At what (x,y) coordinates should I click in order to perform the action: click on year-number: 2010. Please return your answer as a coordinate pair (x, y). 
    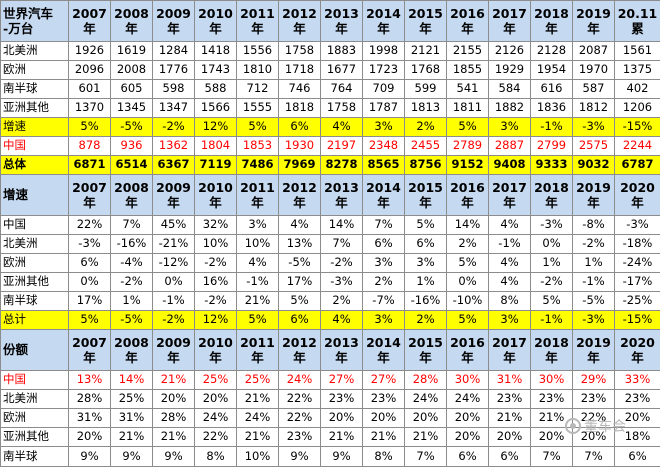
    Looking at the image, I should click on (215, 187).